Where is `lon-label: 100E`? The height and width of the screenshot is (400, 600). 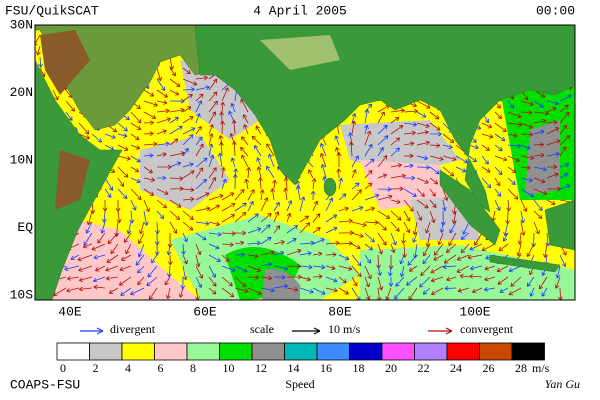 lon-label: 100E is located at coordinates (474, 311).